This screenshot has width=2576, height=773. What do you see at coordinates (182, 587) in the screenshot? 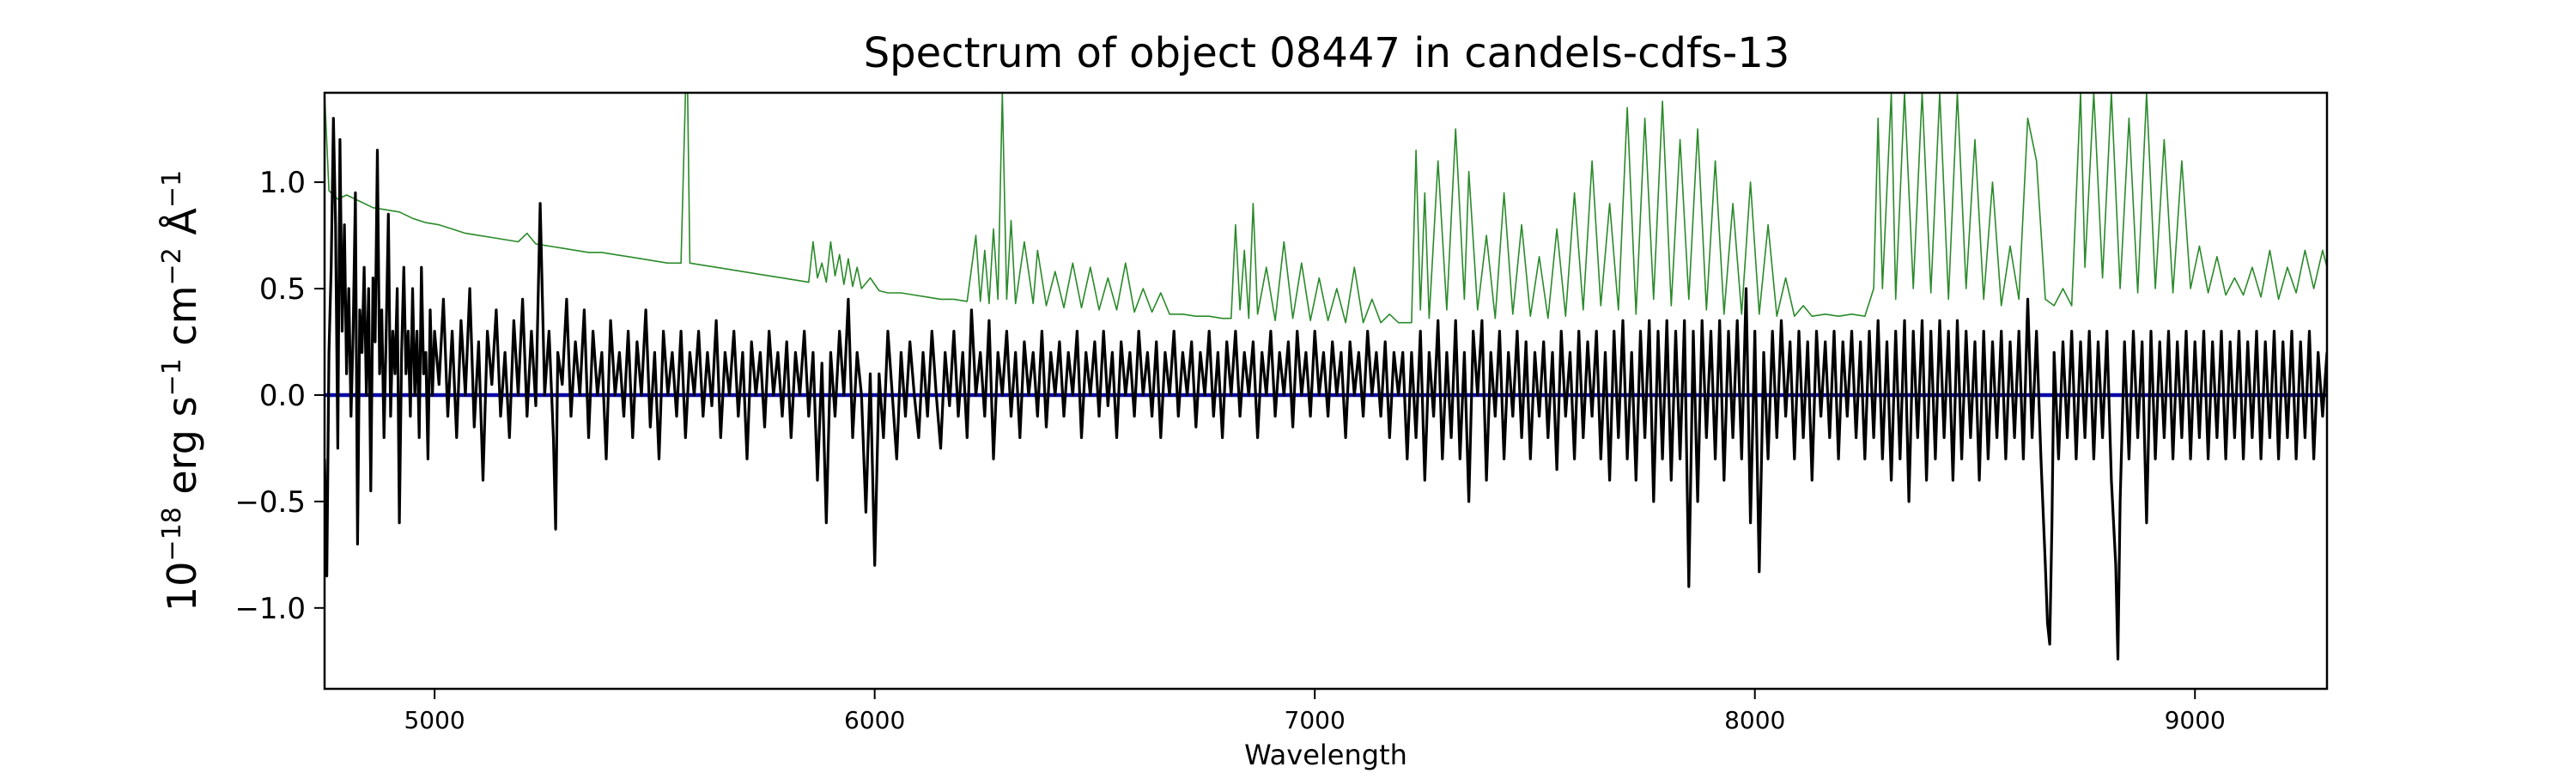
I see `y-label-base: 10` at bounding box center [182, 587].